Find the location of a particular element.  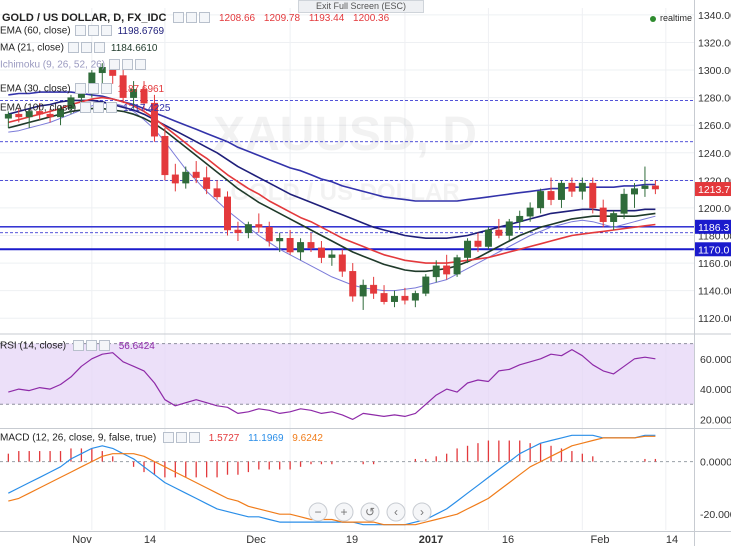

zoom-in-icon is located at coordinates (344, 512).